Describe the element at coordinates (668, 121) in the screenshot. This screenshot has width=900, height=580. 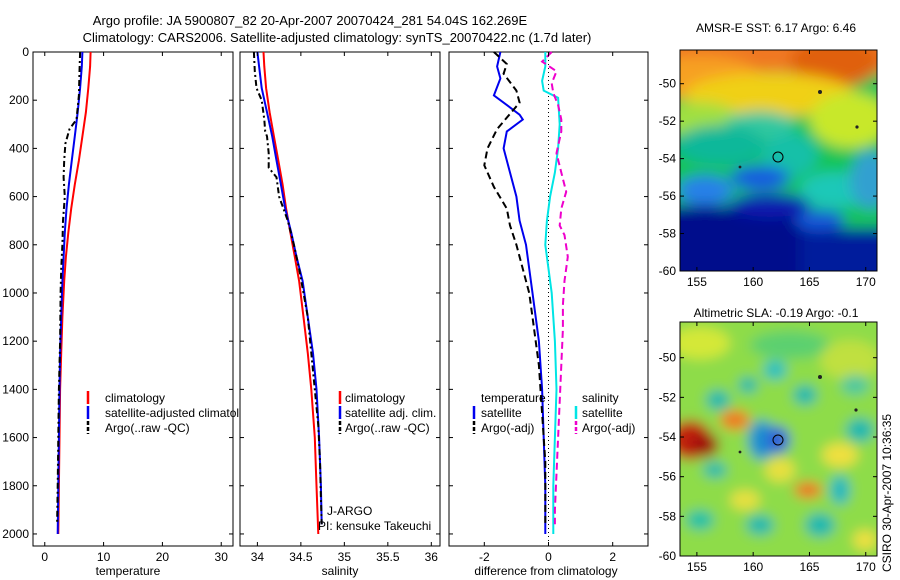
I see `sst-map-ytick-label: -52` at that location.